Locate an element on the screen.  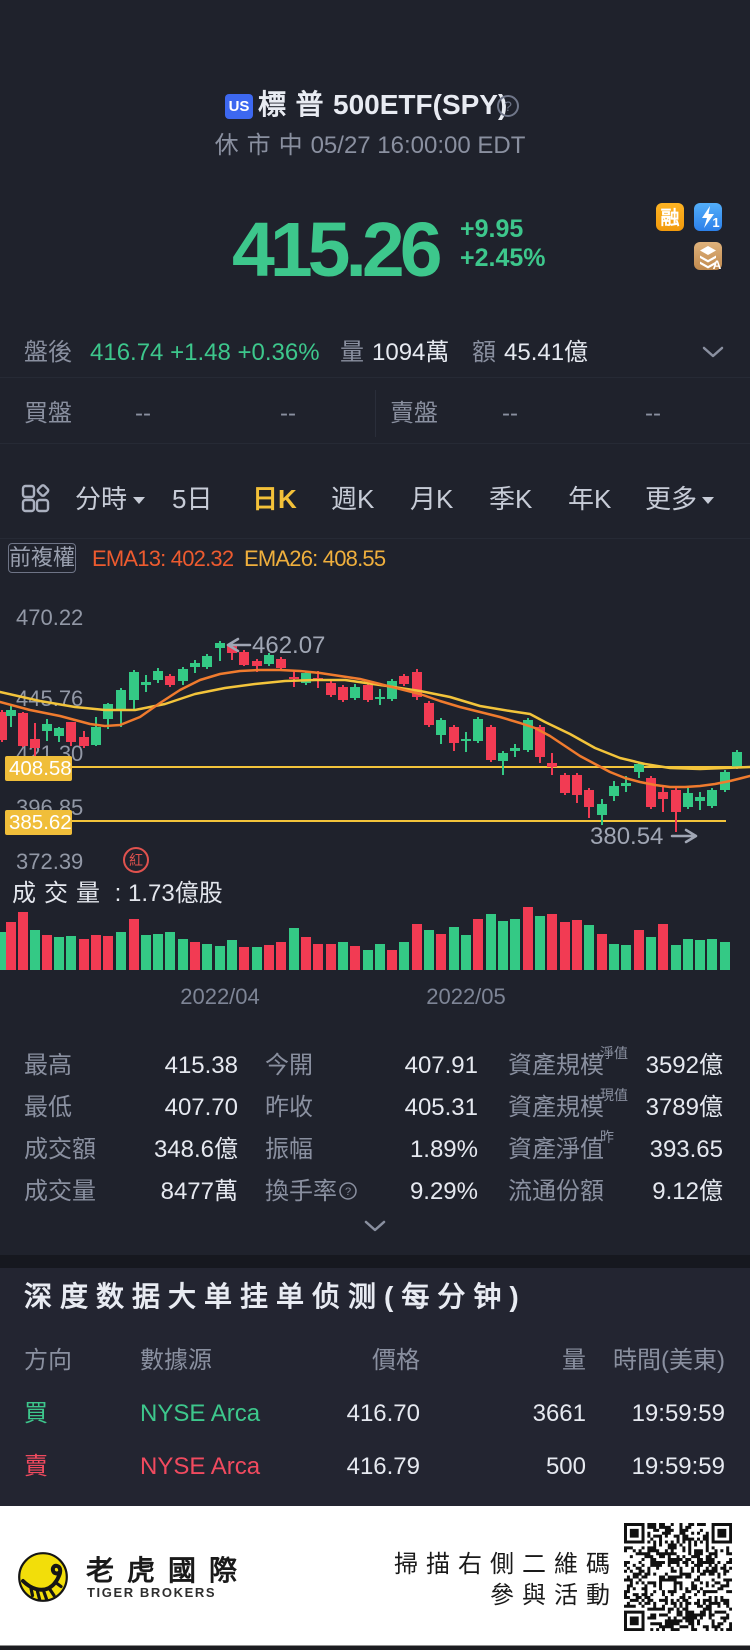
svg-text: 2022/04 is located at coordinates (220, 996).